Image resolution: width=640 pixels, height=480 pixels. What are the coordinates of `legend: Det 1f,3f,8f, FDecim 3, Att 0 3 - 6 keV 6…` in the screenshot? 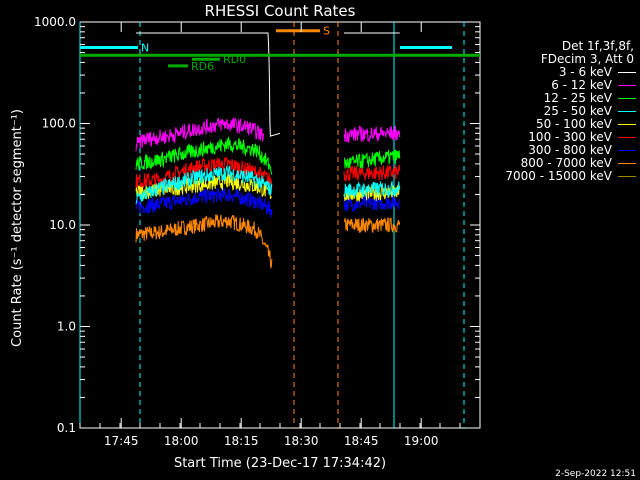 It's located at (551, 111).